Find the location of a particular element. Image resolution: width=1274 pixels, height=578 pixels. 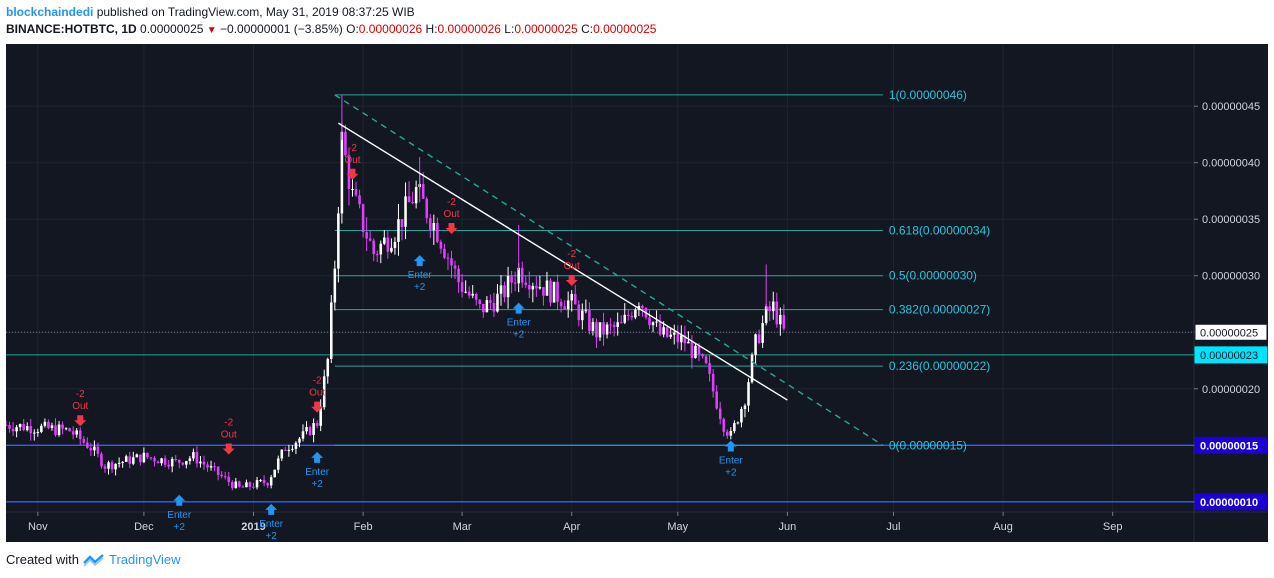

x-tick-label: Feb is located at coordinates (363, 527).